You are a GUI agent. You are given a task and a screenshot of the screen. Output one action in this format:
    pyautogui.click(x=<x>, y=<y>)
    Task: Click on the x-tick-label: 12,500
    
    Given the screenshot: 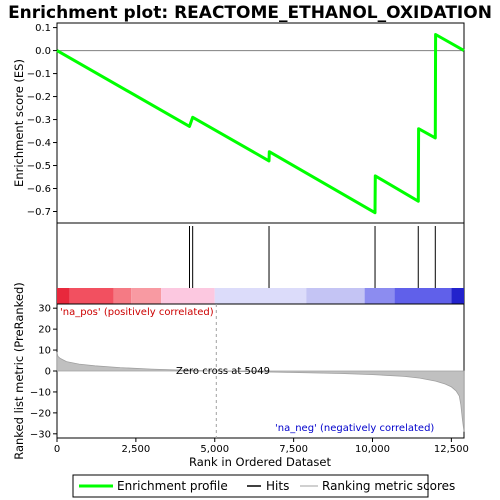 What is the action you would take?
    pyautogui.click(x=451, y=449)
    